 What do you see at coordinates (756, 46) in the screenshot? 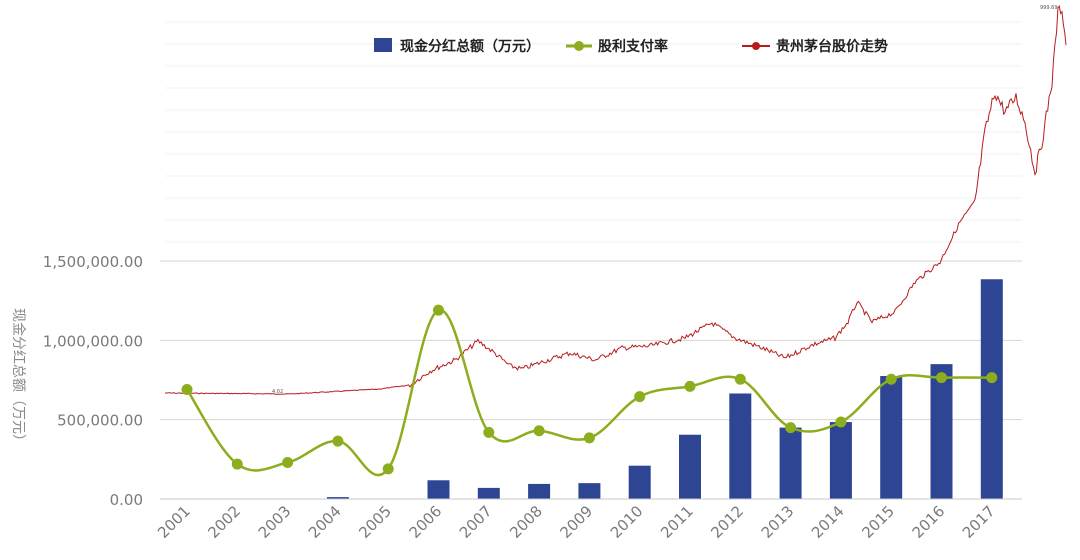
I see `legend-price-marker` at bounding box center [756, 46].